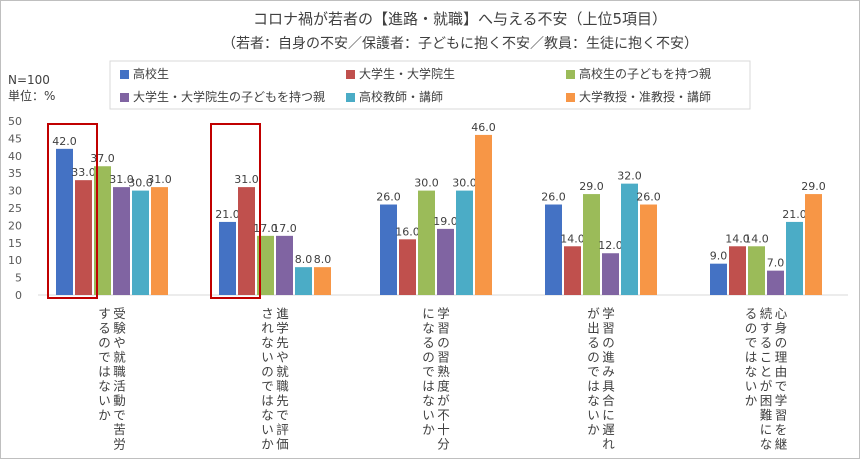 Image resolution: width=860 pixels, height=459 pixels. What do you see at coordinates (645, 73) in the screenshot?
I see `legend-label: 高校生の子どもを持つ親` at bounding box center [645, 73].